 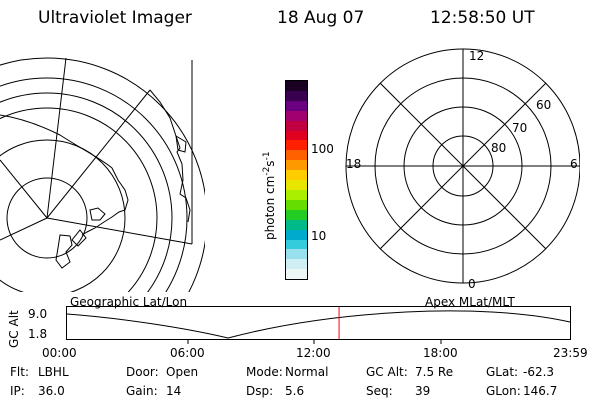 What do you see at coordinates (267, 156) in the screenshot?
I see `unit-exponent: -1` at bounding box center [267, 156].